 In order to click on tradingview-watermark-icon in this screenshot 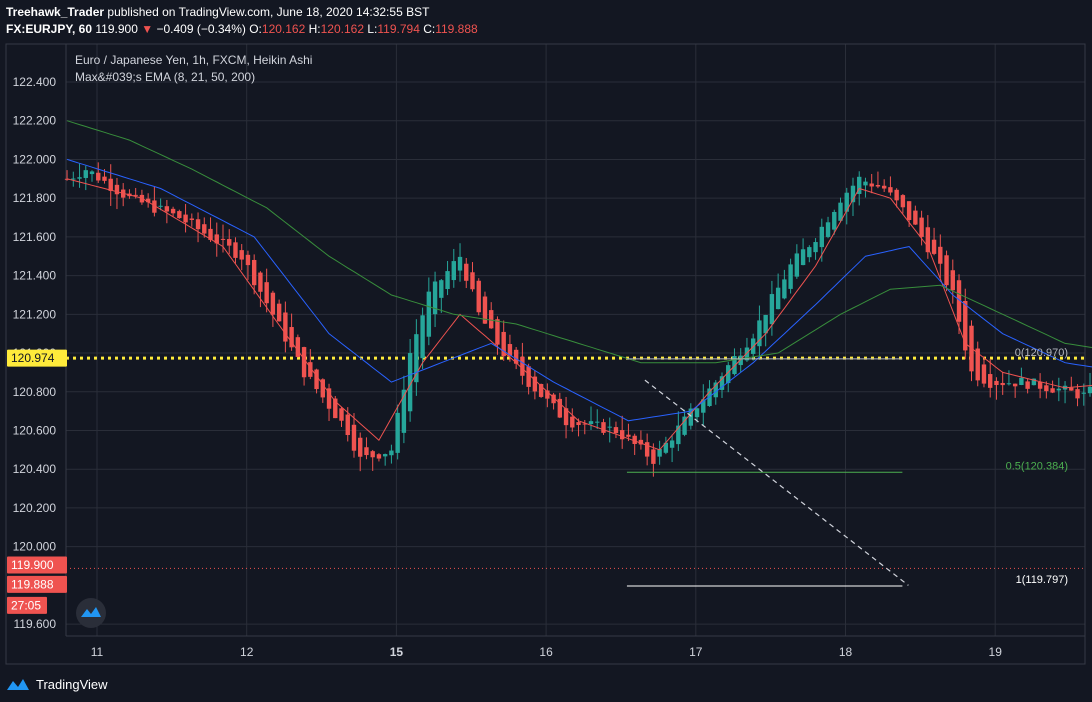, I will do `click(91, 613)`.